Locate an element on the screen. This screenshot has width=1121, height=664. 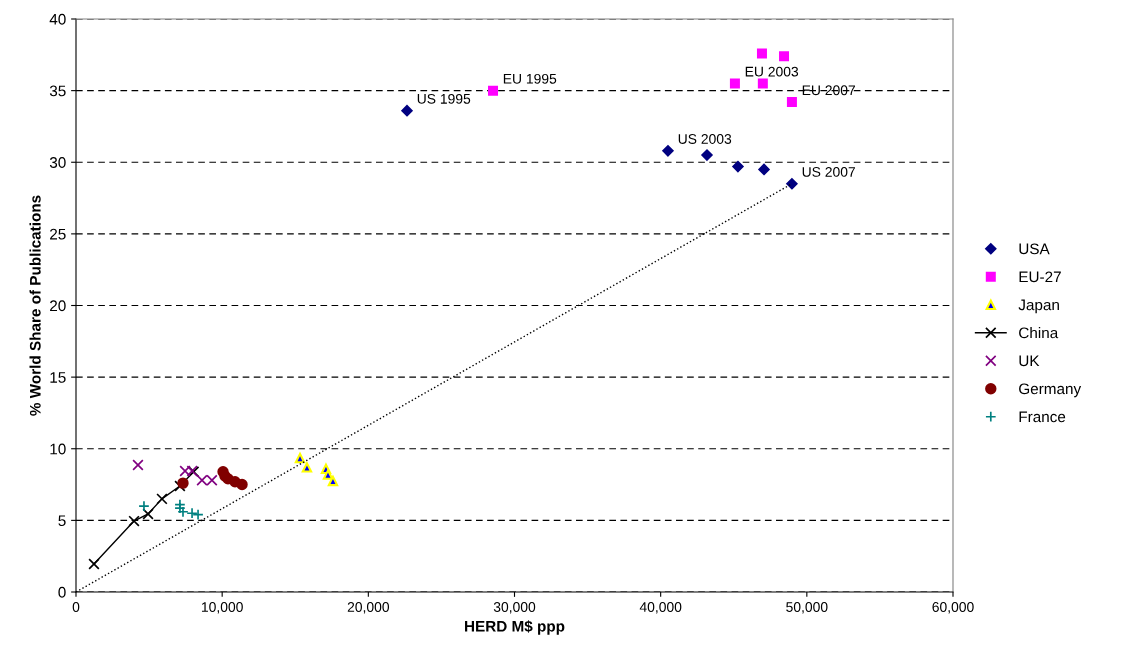
legend-label: China is located at coordinates (1039, 333).